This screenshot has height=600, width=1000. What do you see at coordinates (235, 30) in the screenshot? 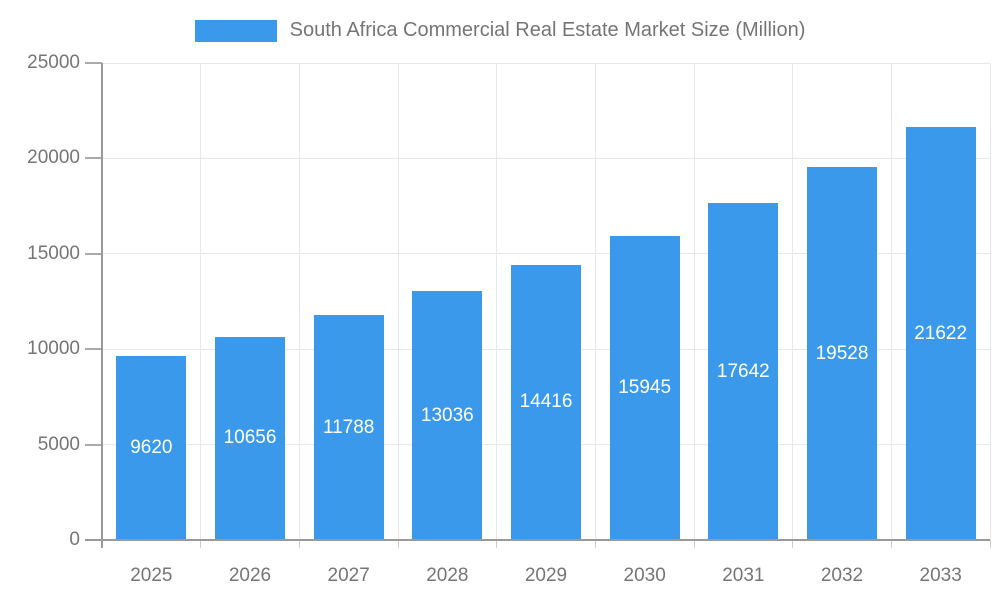
I see `legend-swatch` at bounding box center [235, 30].